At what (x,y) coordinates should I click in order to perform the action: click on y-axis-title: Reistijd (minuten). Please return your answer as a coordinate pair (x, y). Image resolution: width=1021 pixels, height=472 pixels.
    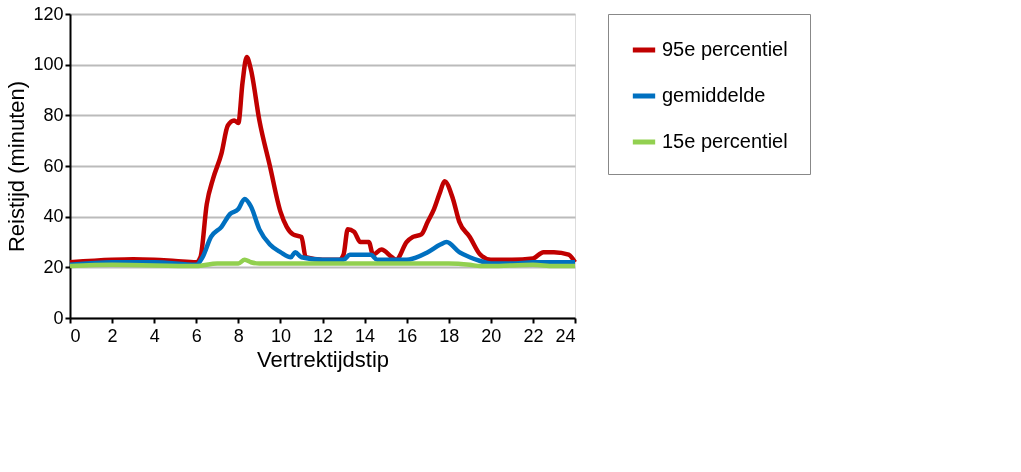
    Looking at the image, I should click on (17, 166).